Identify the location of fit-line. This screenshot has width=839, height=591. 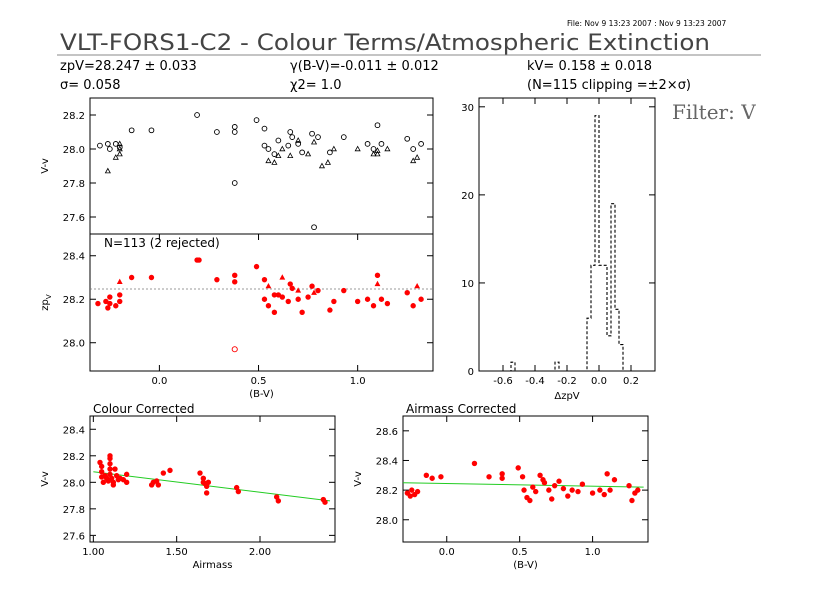
(212, 486).